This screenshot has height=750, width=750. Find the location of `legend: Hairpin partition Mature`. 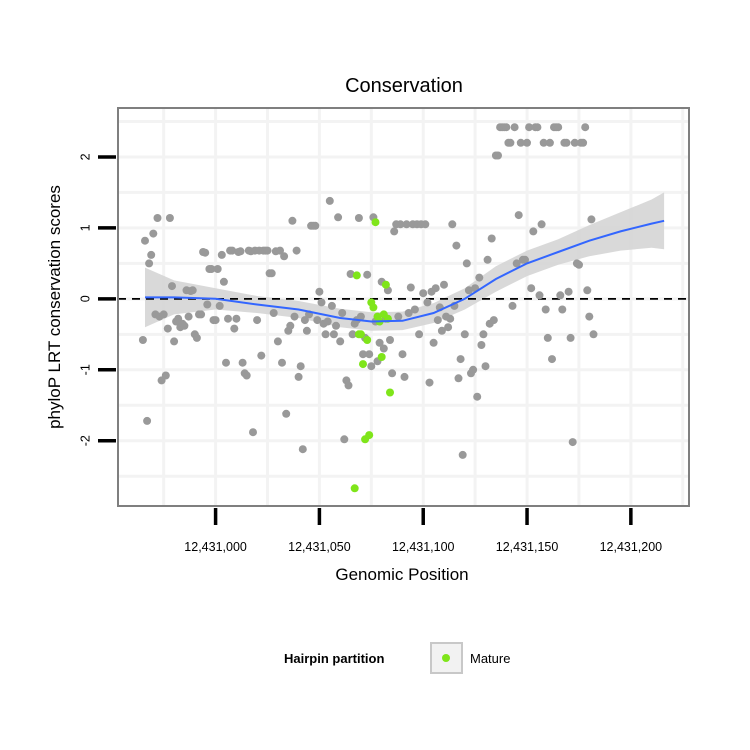

legend: Hairpin partition Mature is located at coordinates (397, 658).